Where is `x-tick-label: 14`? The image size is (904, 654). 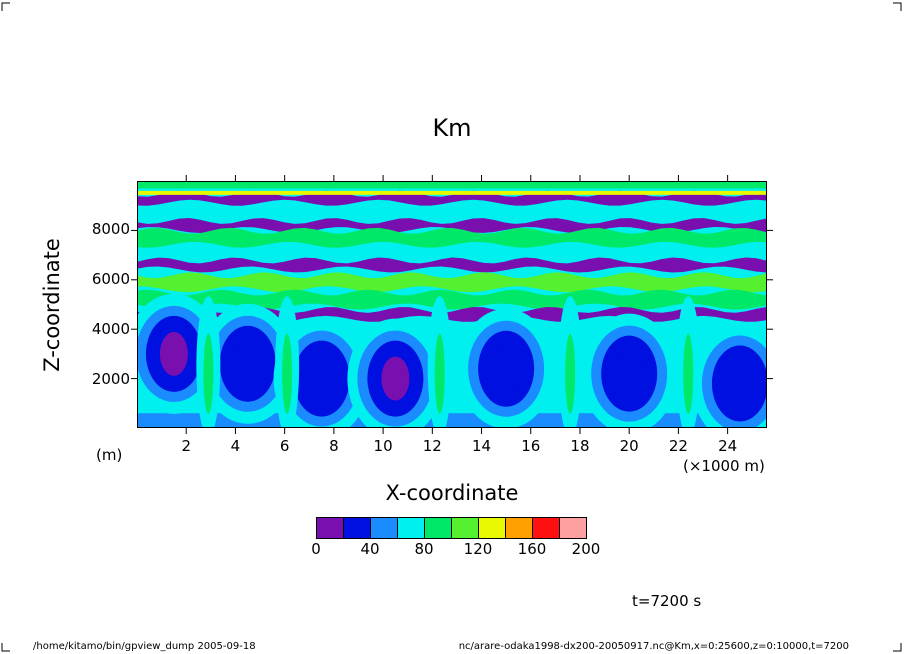 x-tick-label: 14 is located at coordinates (481, 446).